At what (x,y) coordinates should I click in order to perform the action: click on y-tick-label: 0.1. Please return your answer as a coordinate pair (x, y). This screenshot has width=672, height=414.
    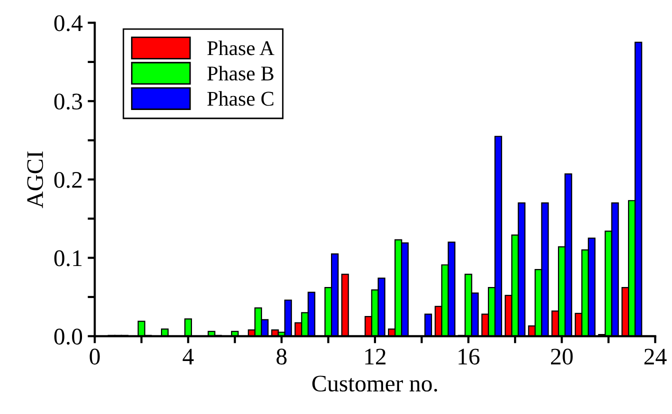
    Looking at the image, I should click on (68, 258).